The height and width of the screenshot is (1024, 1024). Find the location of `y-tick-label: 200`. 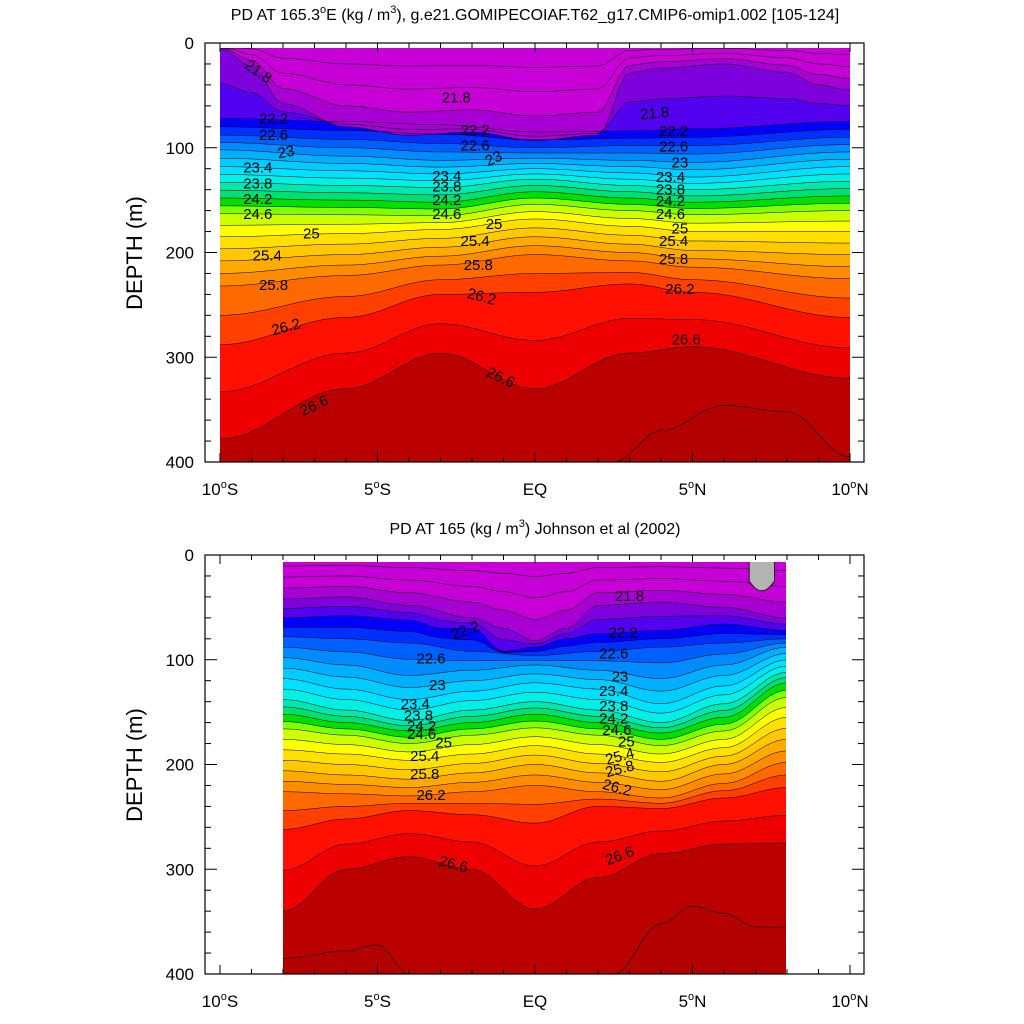

y-tick-label: 200 is located at coordinates (180, 765).